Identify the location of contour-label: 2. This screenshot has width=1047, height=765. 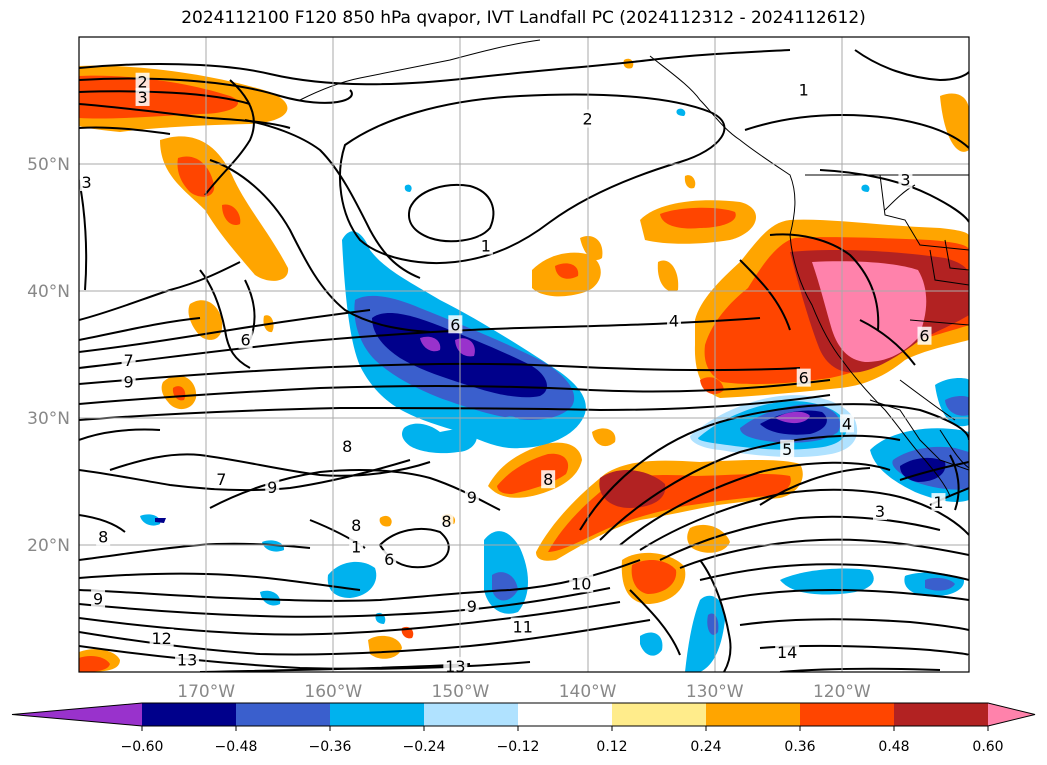
(142, 82).